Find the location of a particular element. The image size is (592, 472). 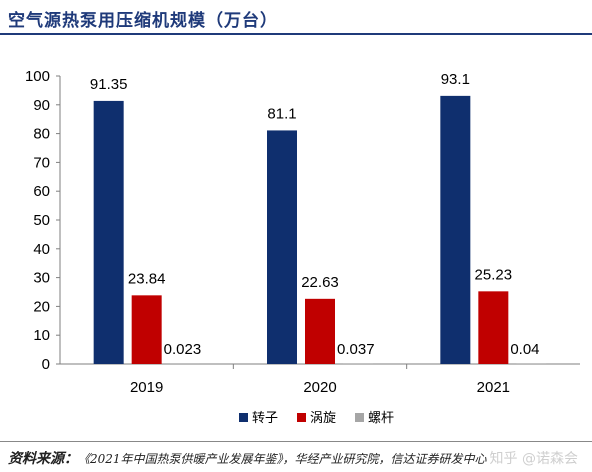

y-tick-label: 70 is located at coordinates (41, 162).